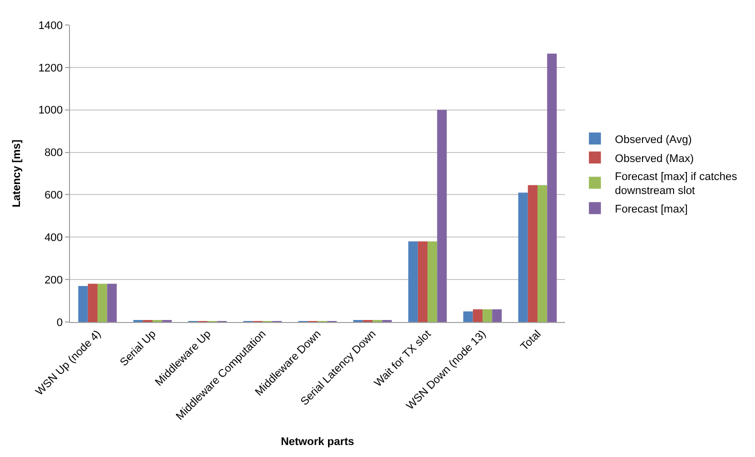 The image size is (755, 457). I want to click on legend-label: Observed (Max), so click(654, 158).